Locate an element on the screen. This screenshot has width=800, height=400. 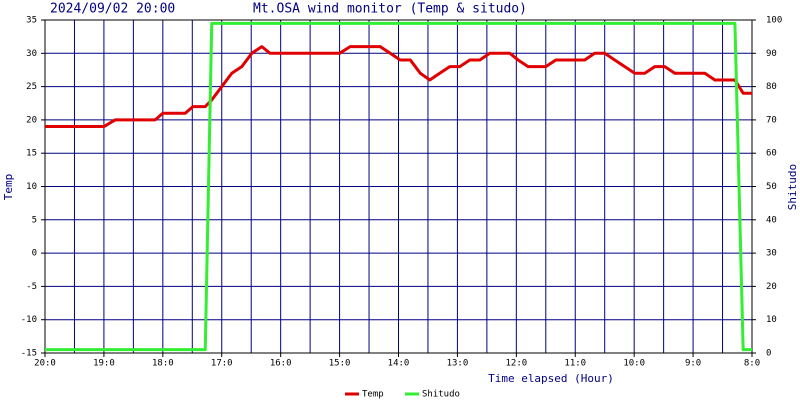
y2-tick-label: 100 is located at coordinates (774, 21).